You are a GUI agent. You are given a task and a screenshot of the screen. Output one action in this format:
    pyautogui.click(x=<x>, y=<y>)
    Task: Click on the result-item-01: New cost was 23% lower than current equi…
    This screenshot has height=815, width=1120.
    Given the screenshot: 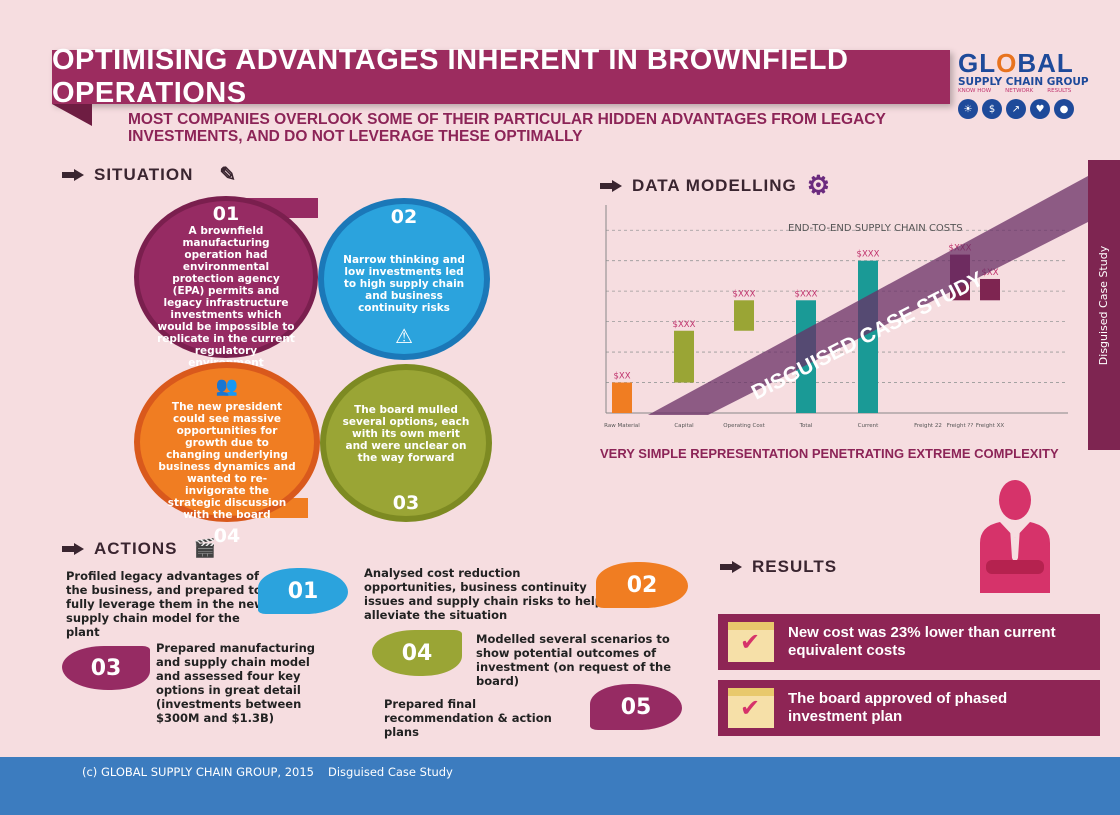 What is the action you would take?
    pyautogui.click(x=909, y=642)
    